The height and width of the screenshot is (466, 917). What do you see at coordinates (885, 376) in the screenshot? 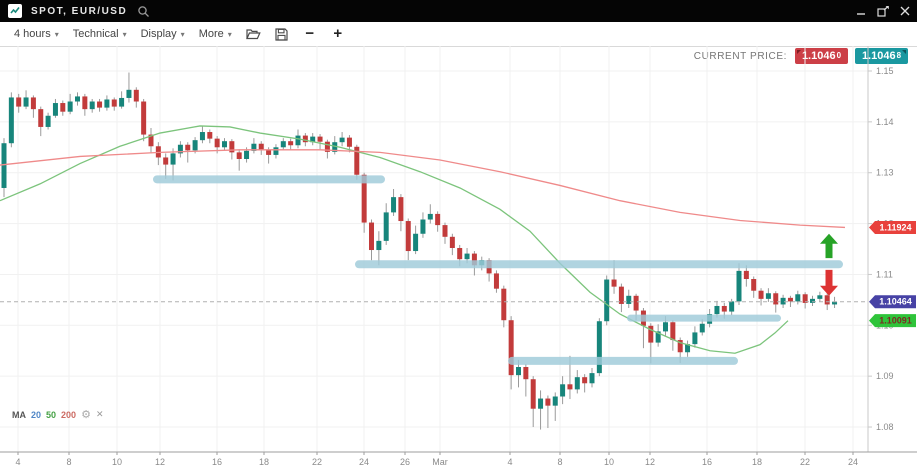
I see `svg-text: 1.09` at bounding box center [885, 376].